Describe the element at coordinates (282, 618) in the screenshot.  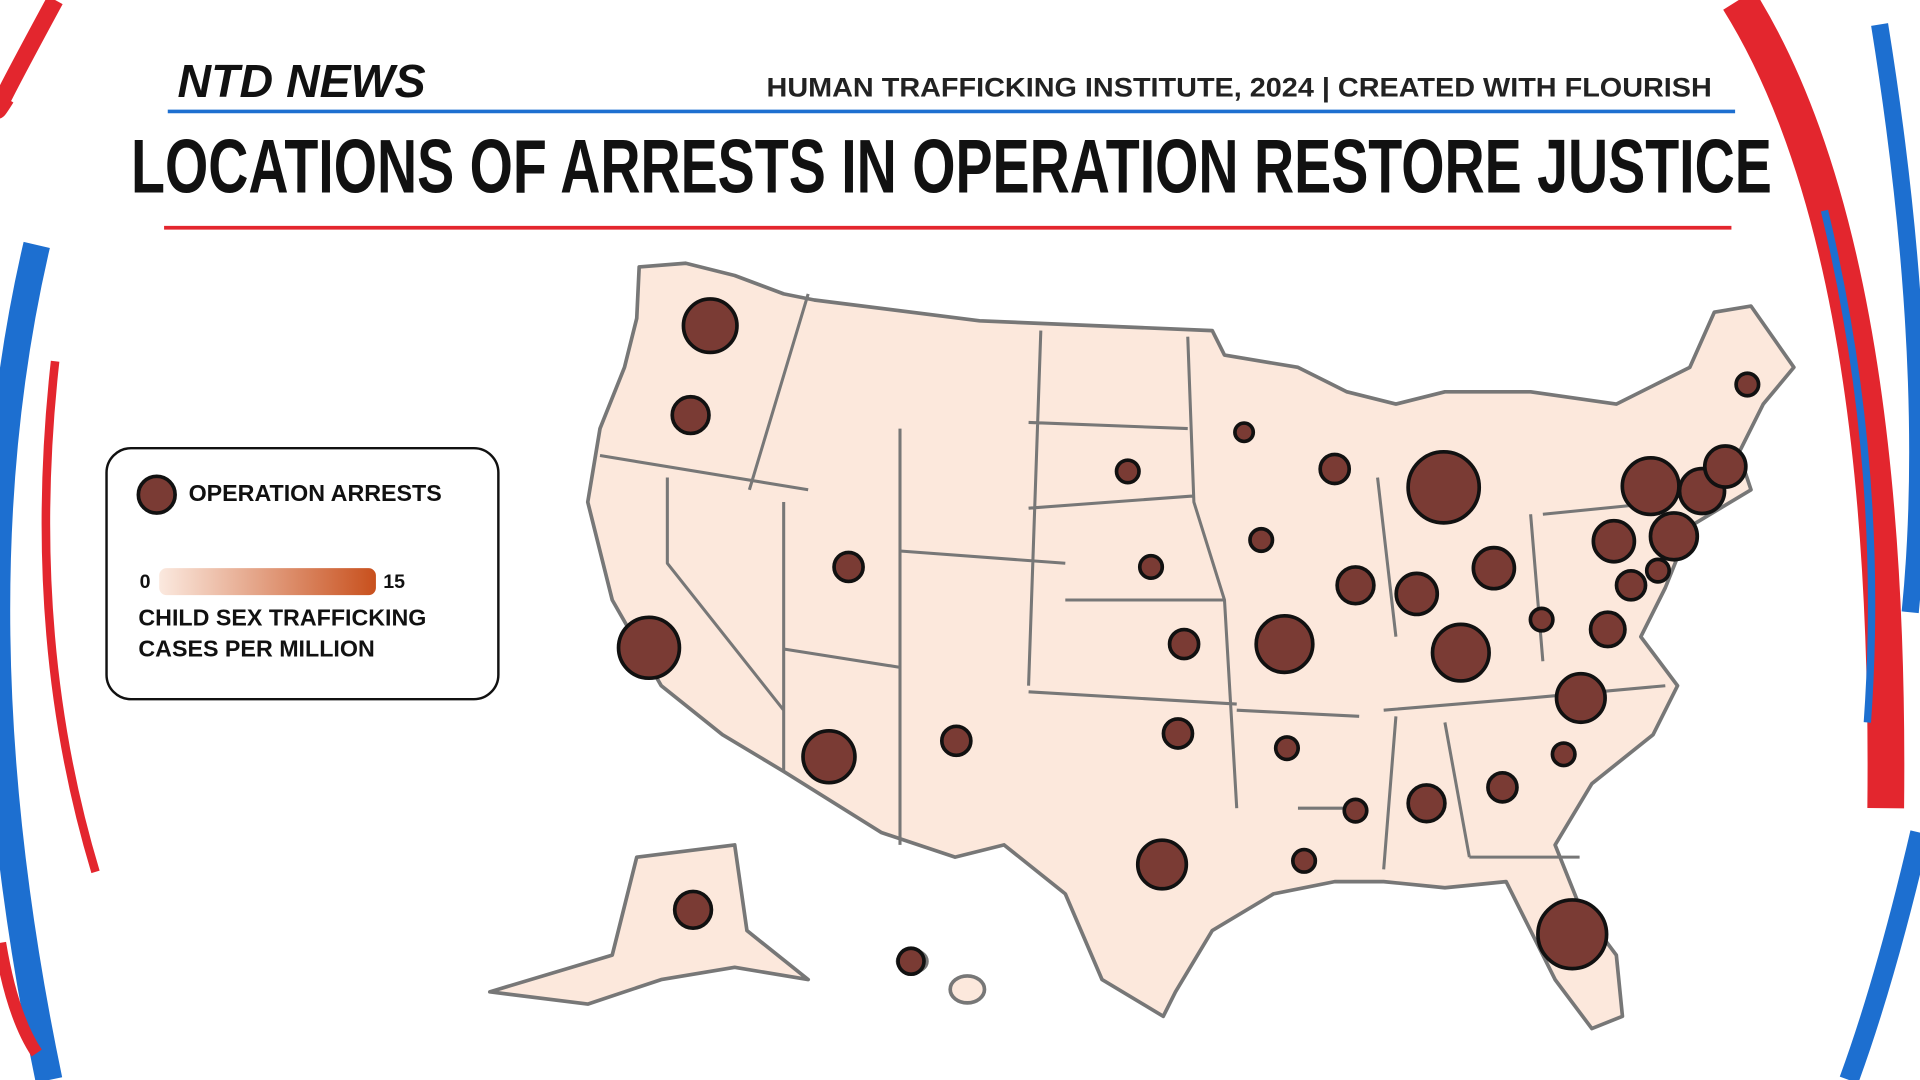
I see `legend-color-label: CHILD SEX TRAFFICKING` at that location.